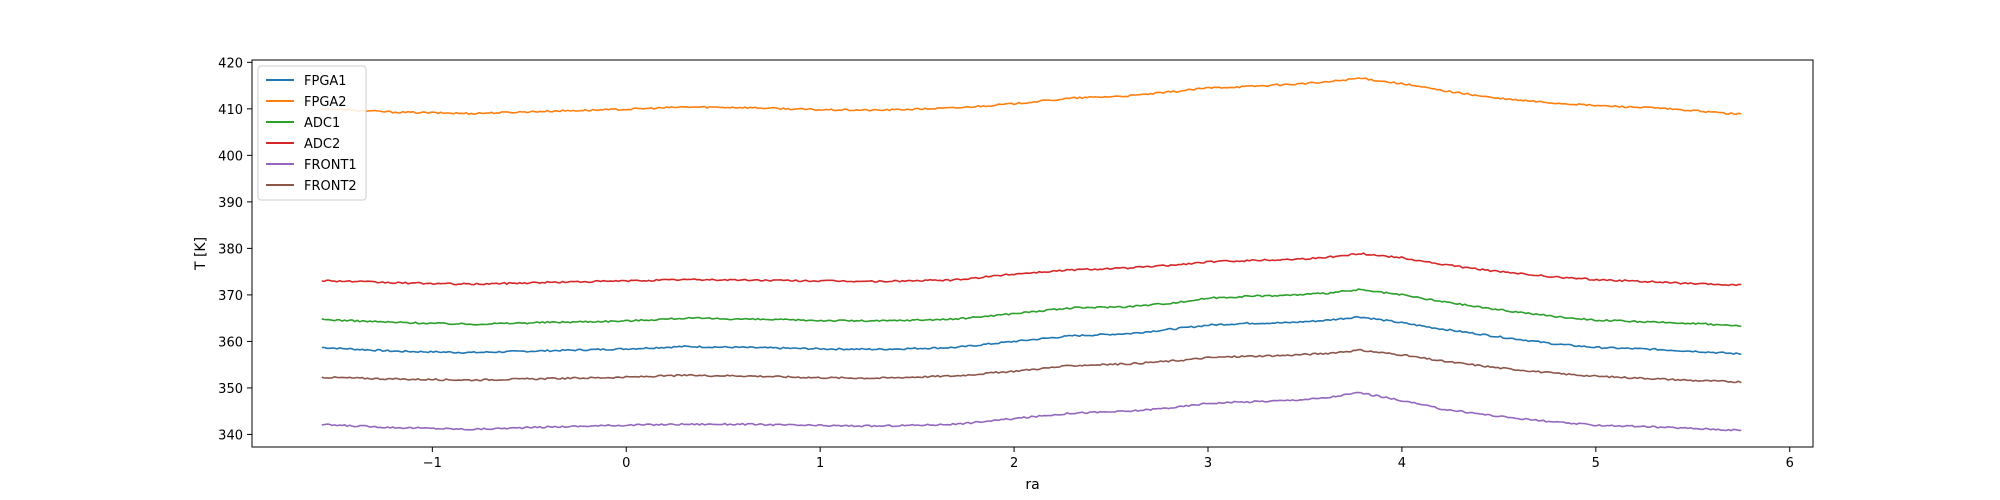  I want to click on y-tick-label: 370, so click(230, 296).